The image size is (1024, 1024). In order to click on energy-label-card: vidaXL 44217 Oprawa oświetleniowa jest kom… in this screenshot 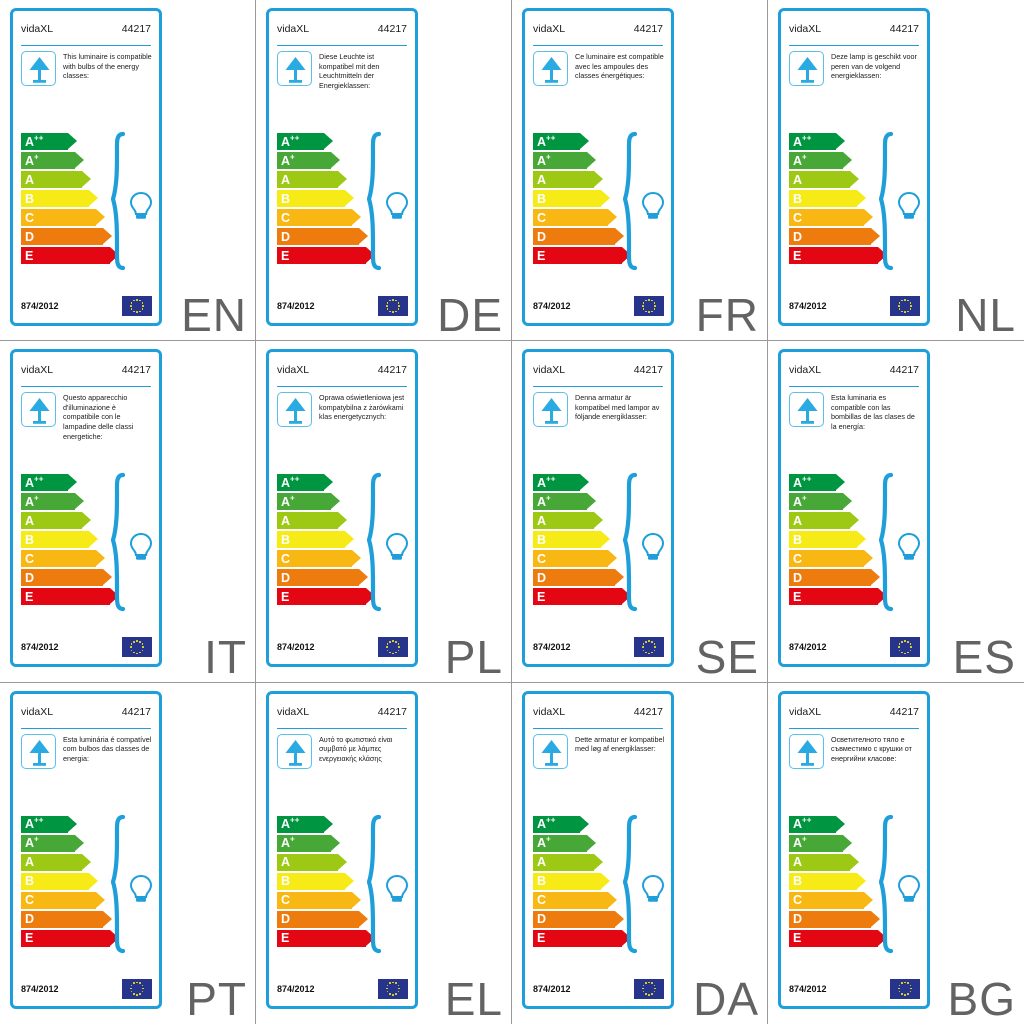, I will do `click(342, 508)`.